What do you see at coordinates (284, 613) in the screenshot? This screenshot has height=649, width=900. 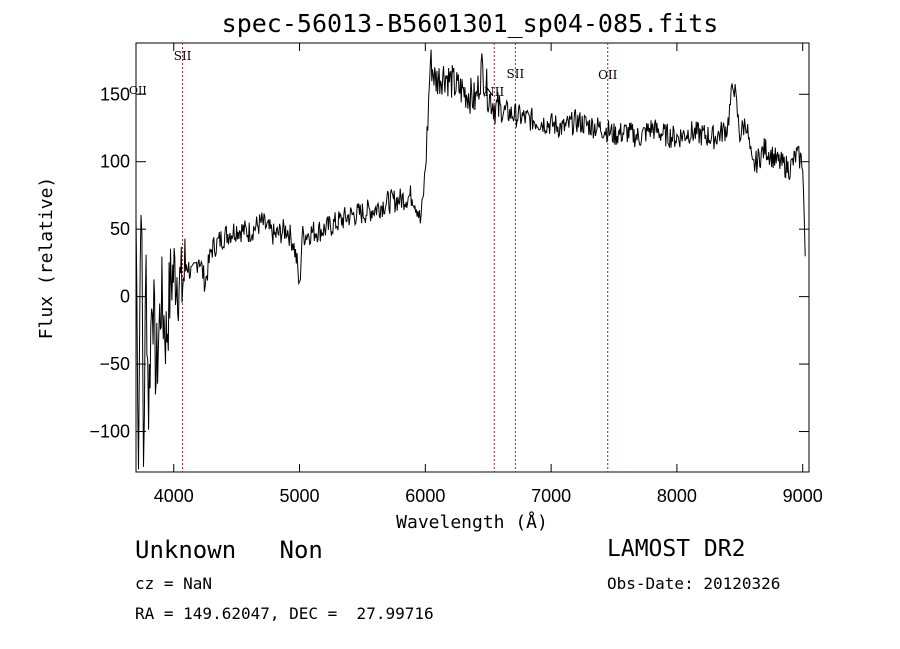 I see `coordinates-label: RA = 149.62047, DEC = 27.99716` at bounding box center [284, 613].